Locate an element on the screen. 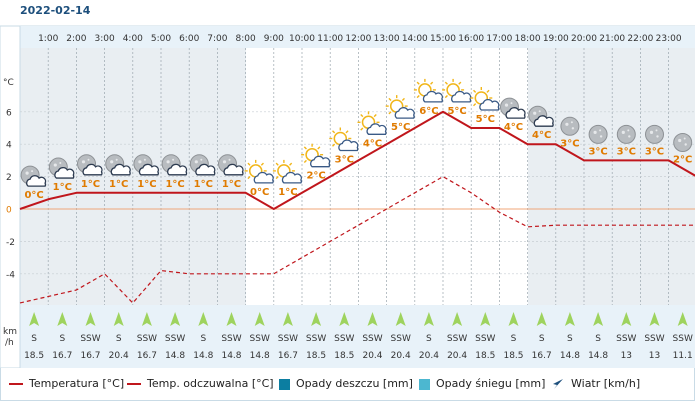  legend-feels-like-label: Temp. odczuwalna [°C] is located at coordinates (210, 383).